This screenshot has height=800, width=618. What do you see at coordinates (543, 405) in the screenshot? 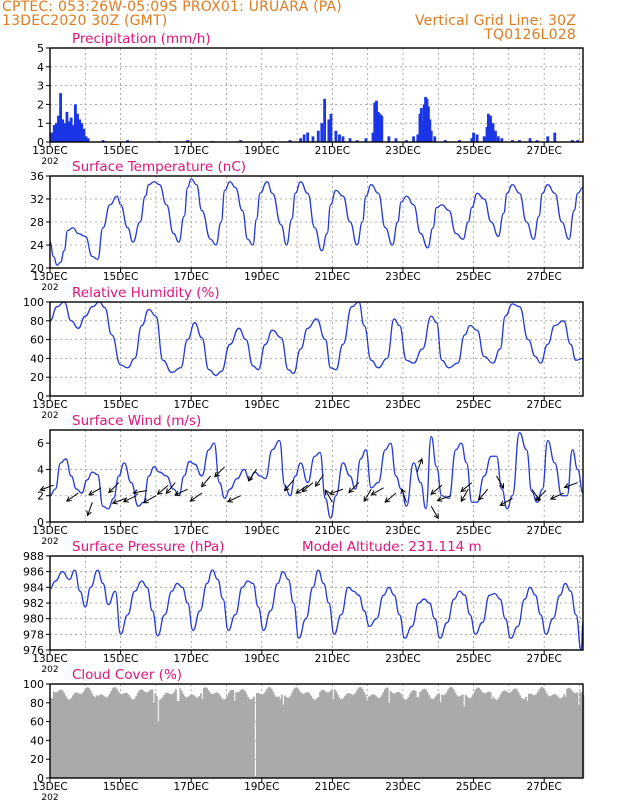
I see `x-tick-label: 27DEC` at bounding box center [543, 405].